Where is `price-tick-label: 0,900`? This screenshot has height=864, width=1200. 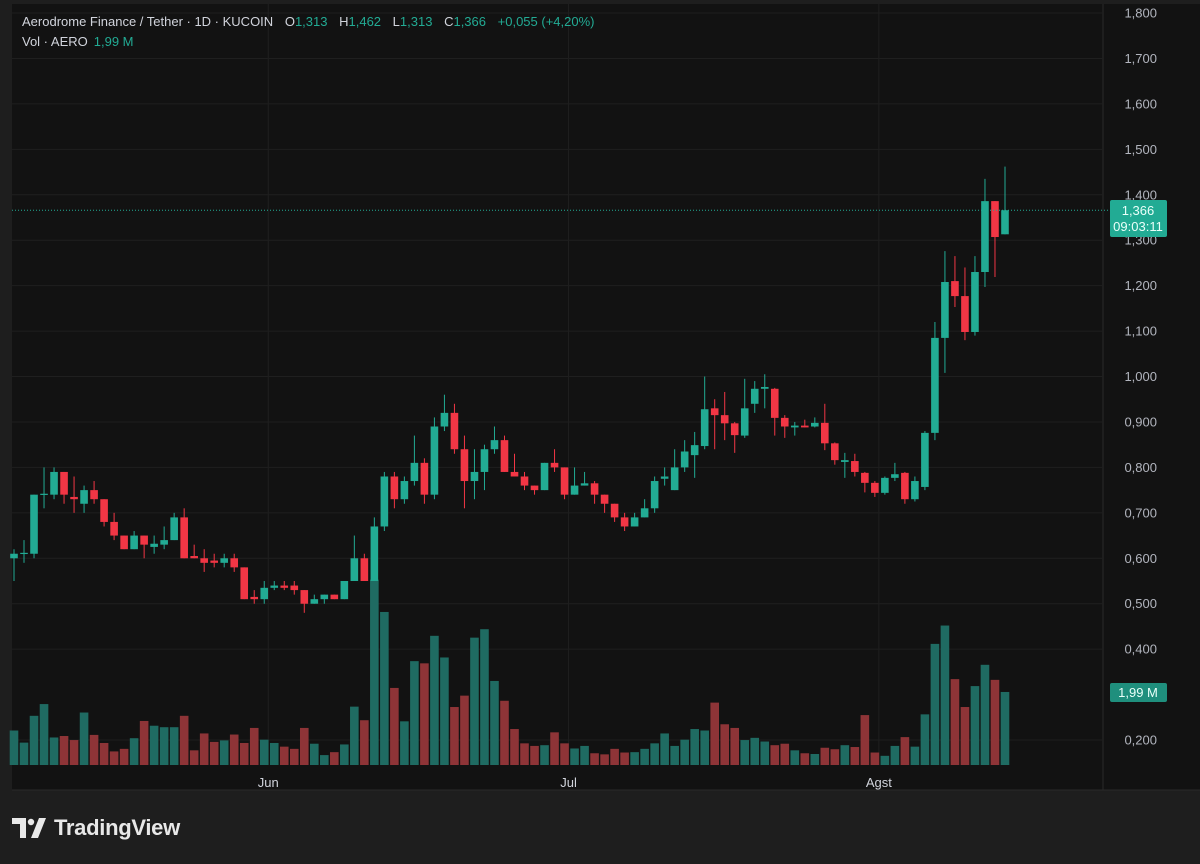 price-tick-label: 0,900 is located at coordinates (1140, 421).